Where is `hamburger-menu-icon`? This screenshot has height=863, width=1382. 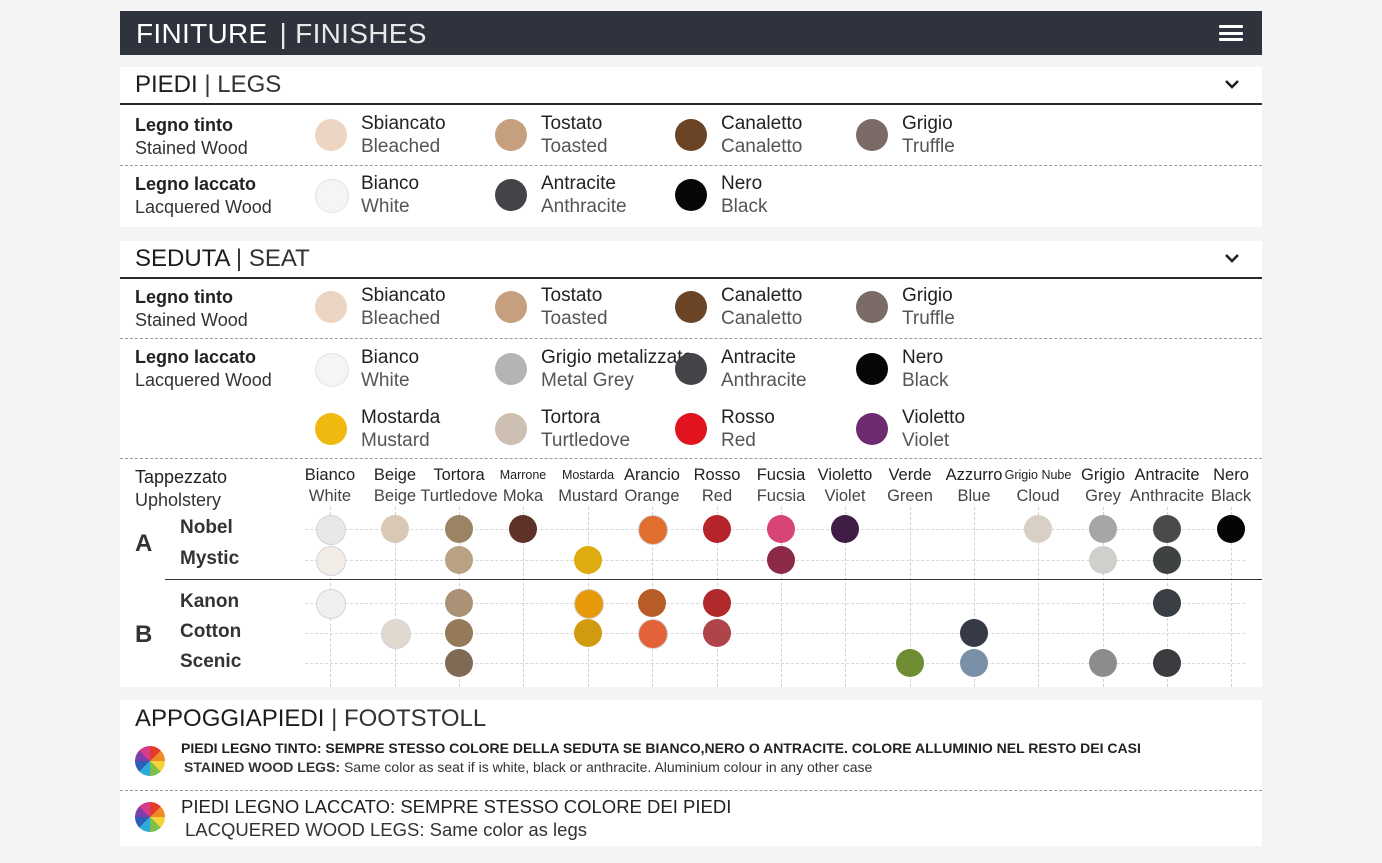
hamburger-menu-icon is located at coordinates (1231, 33).